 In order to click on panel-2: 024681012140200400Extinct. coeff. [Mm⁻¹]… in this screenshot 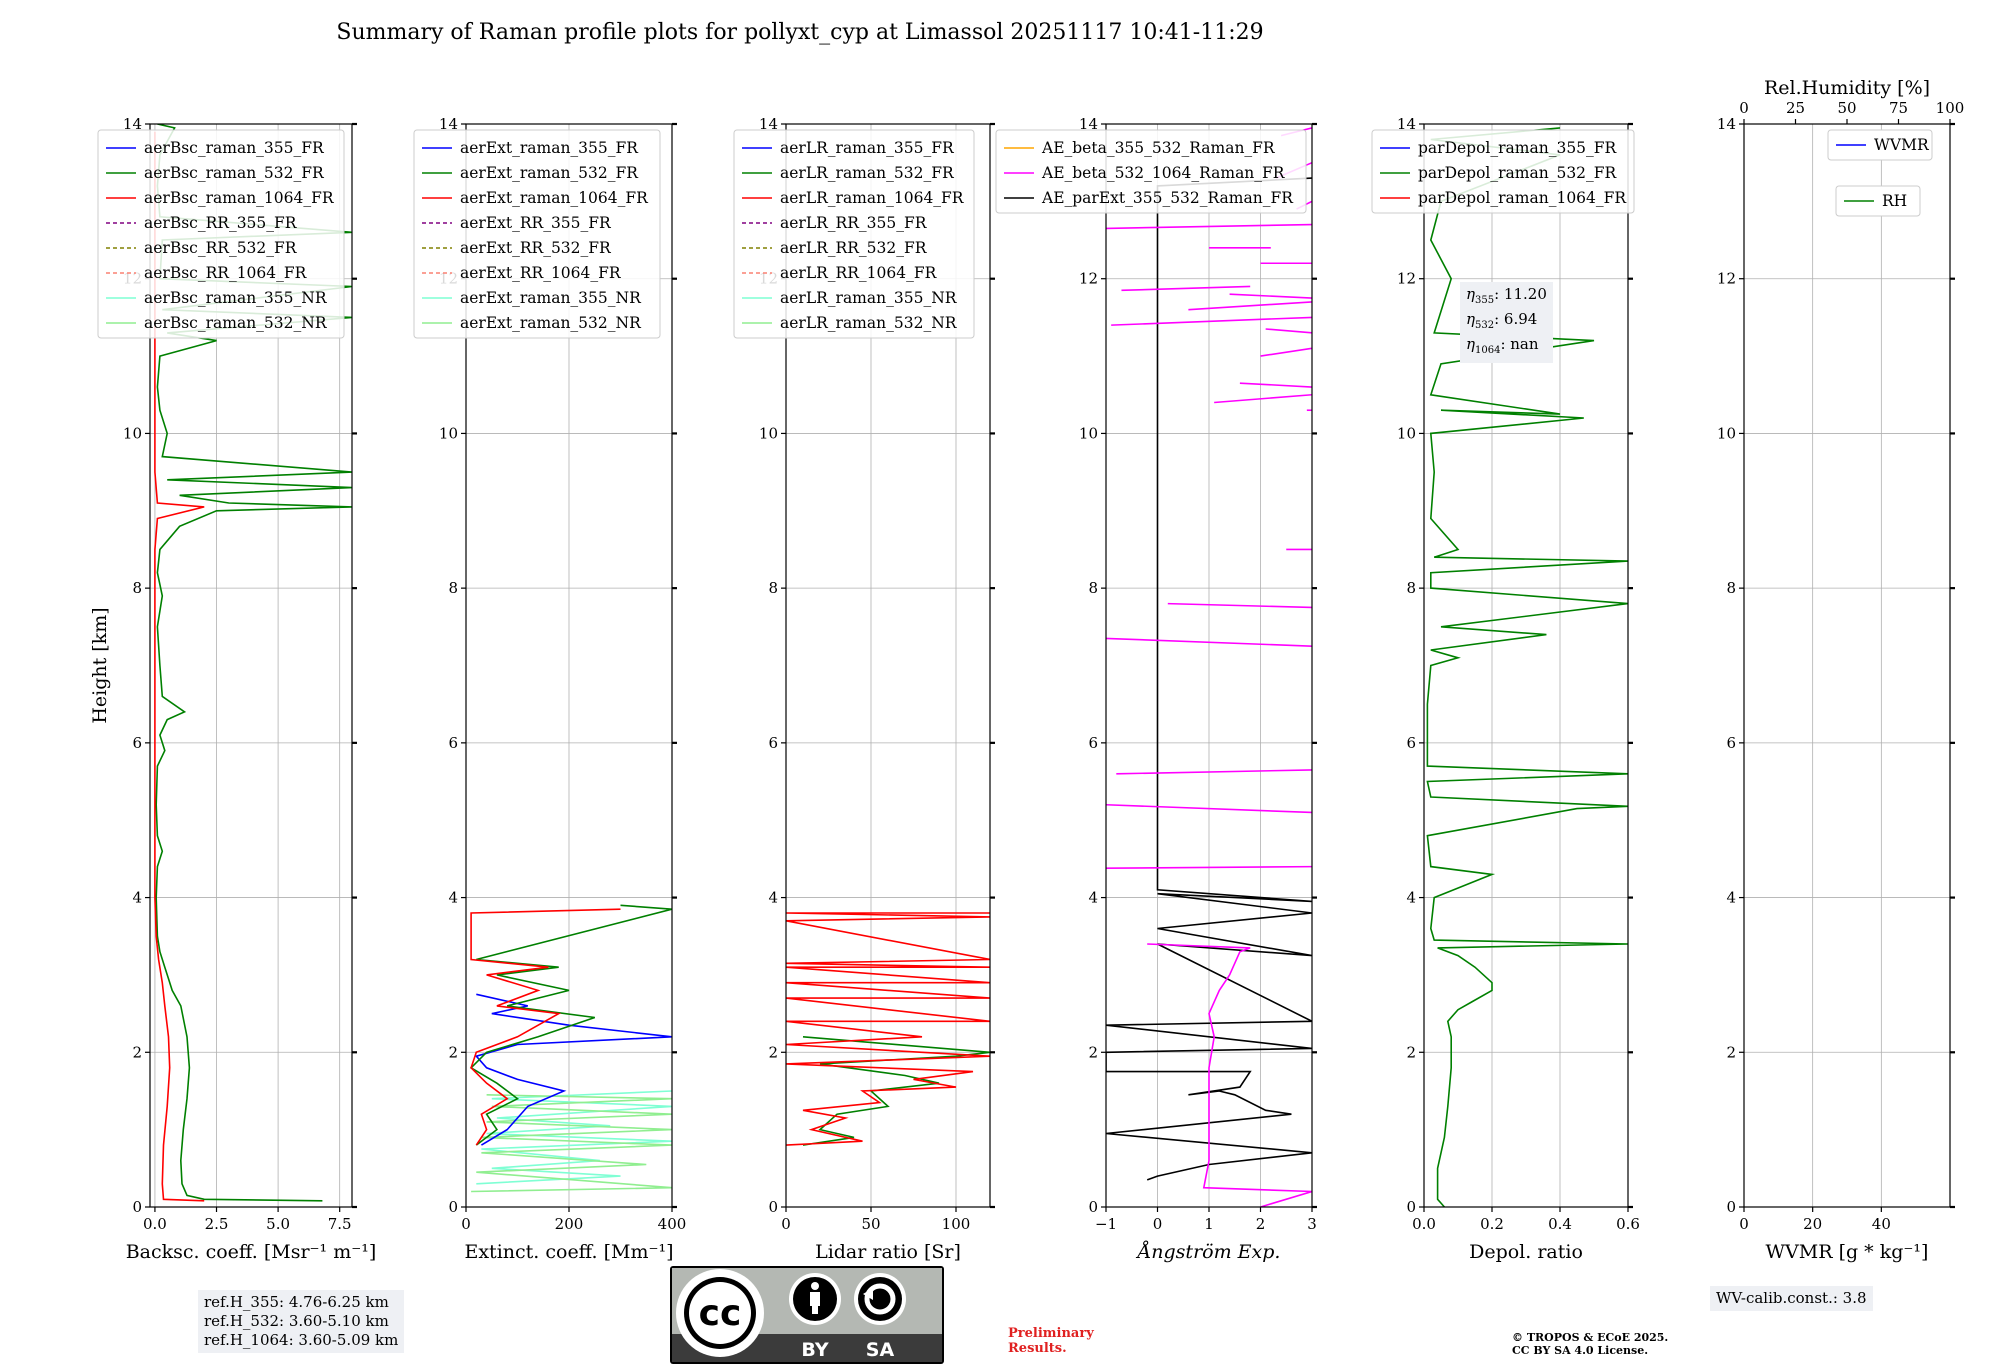, I will do `click(550, 689)`.